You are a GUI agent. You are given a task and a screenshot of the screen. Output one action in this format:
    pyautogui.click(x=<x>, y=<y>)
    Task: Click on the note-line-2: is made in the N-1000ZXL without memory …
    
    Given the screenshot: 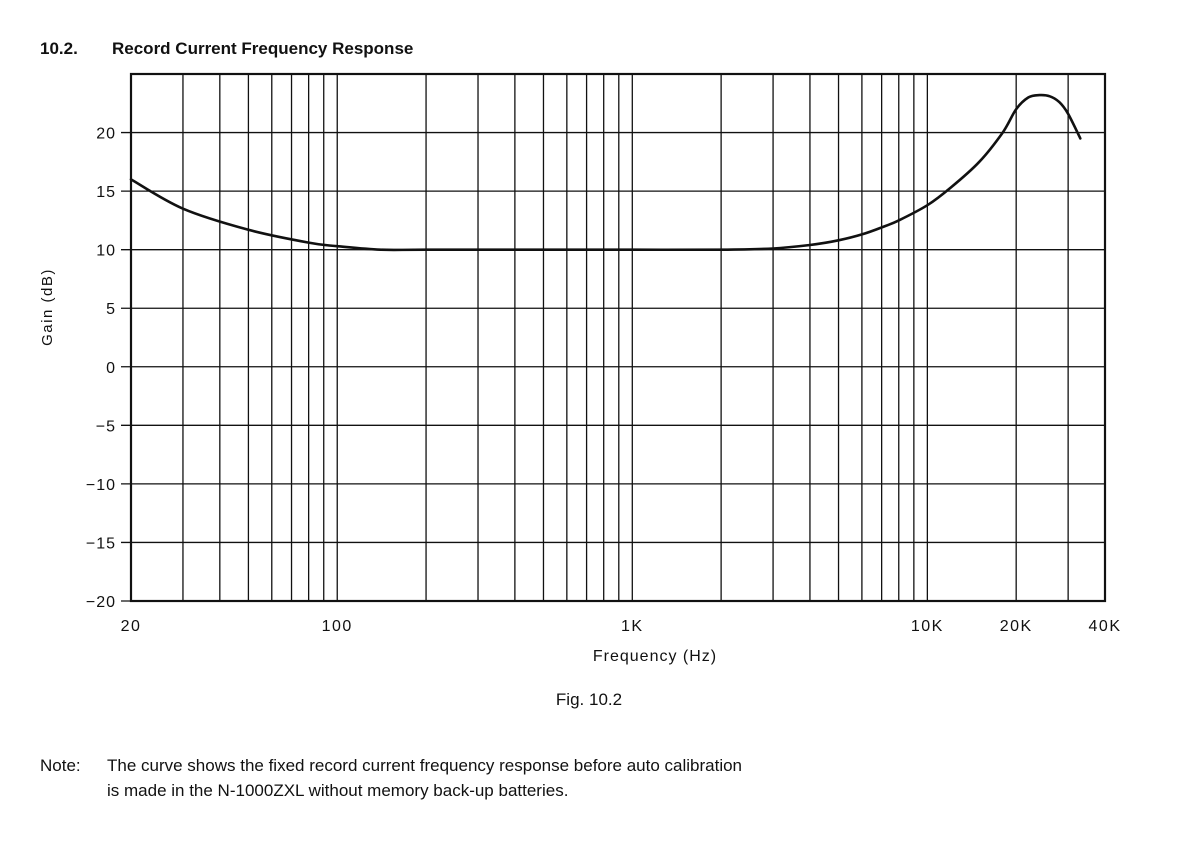 What is the action you would take?
    pyautogui.click(x=338, y=790)
    